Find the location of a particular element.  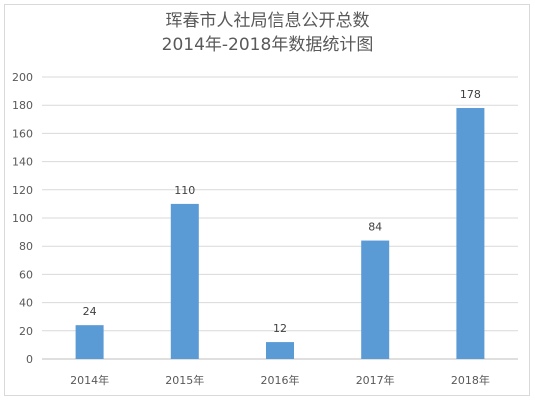

data-label: 24 is located at coordinates (90, 311).